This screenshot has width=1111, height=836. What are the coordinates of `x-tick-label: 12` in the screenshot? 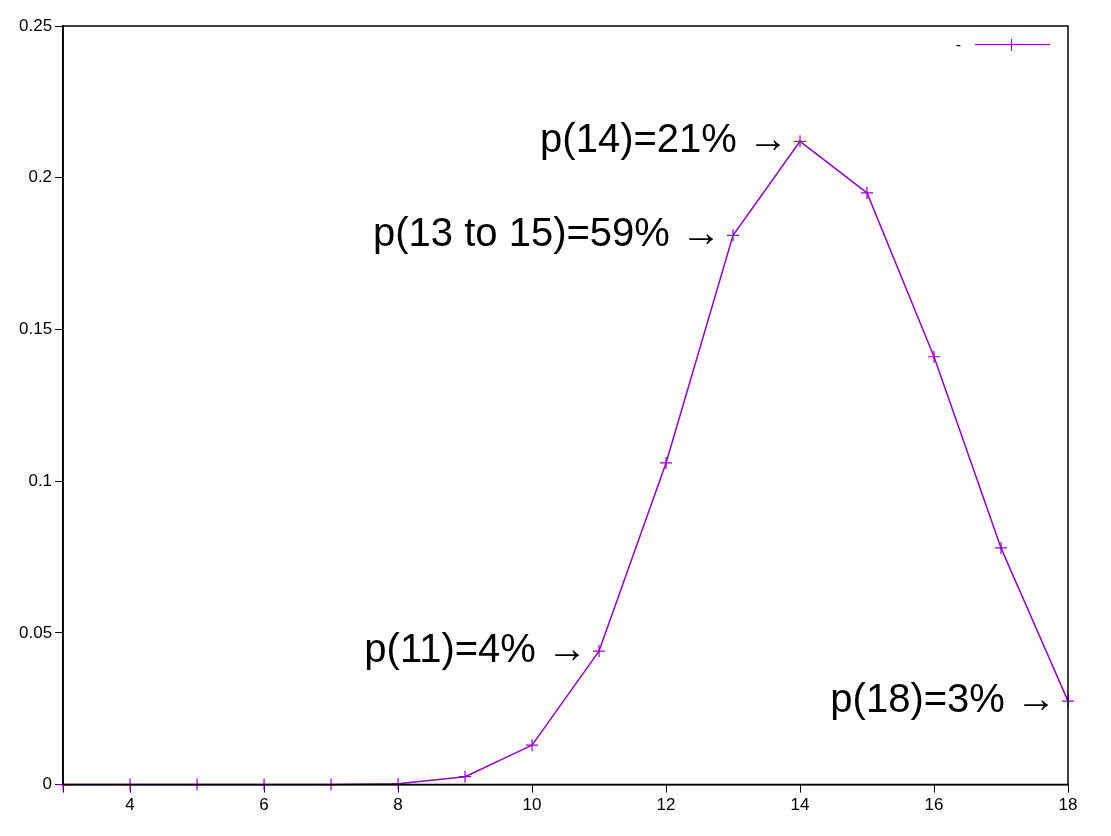 It's located at (666, 805).